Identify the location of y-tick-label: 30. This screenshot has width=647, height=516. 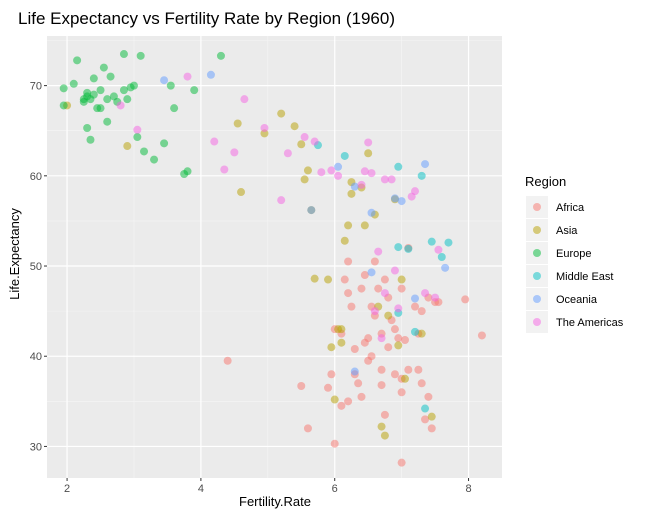
(36, 447).